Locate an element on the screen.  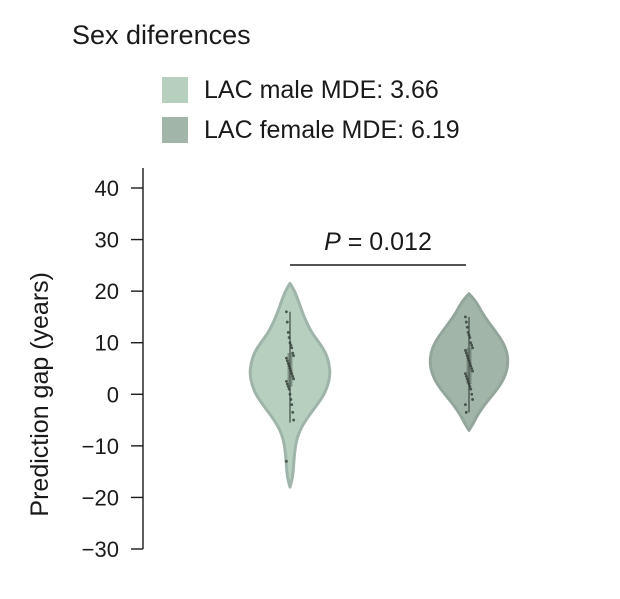
legend-item-female: LAC female MDE: 6.19 is located at coordinates (311, 130).